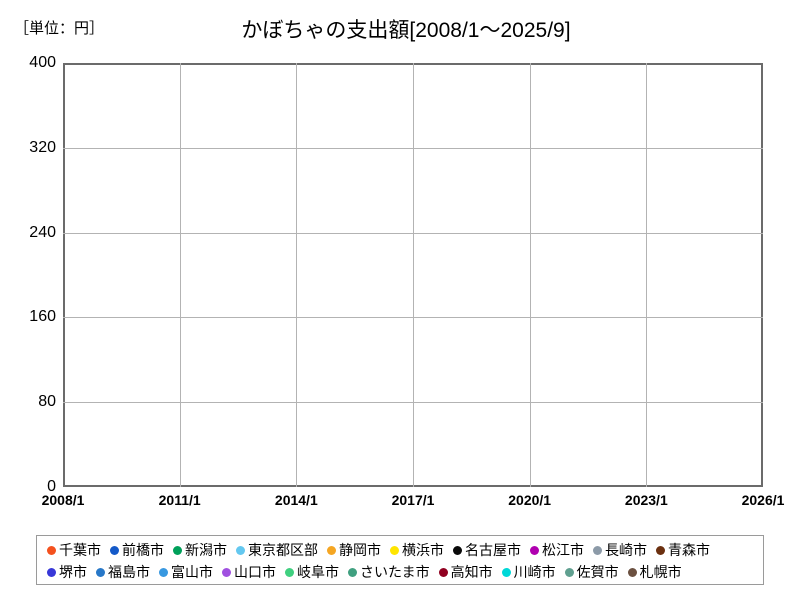 Image resolution: width=800 pixels, height=600 pixels. I want to click on legend-row: 堺市 福島市 富山市 山口市 岐阜市 さいたま市 高知市 川崎市 佐賀市 札幌市, so click(400, 572).